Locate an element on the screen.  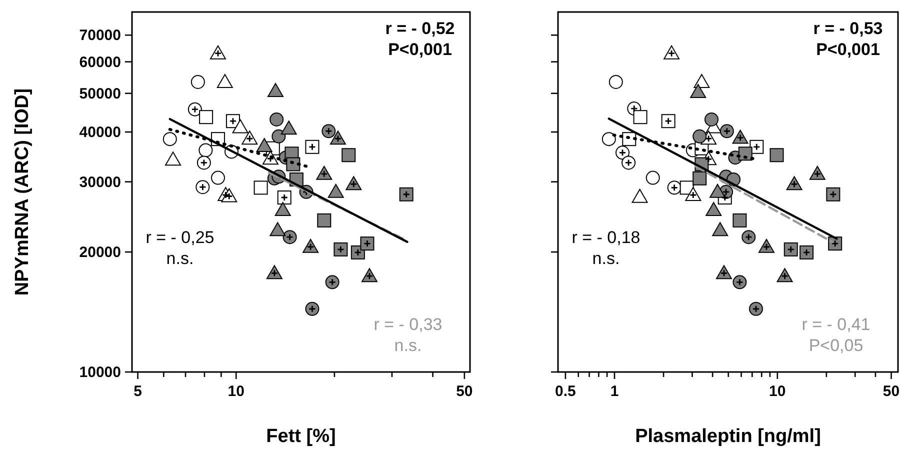
y-tick-label: 20000 is located at coordinates (100, 252).